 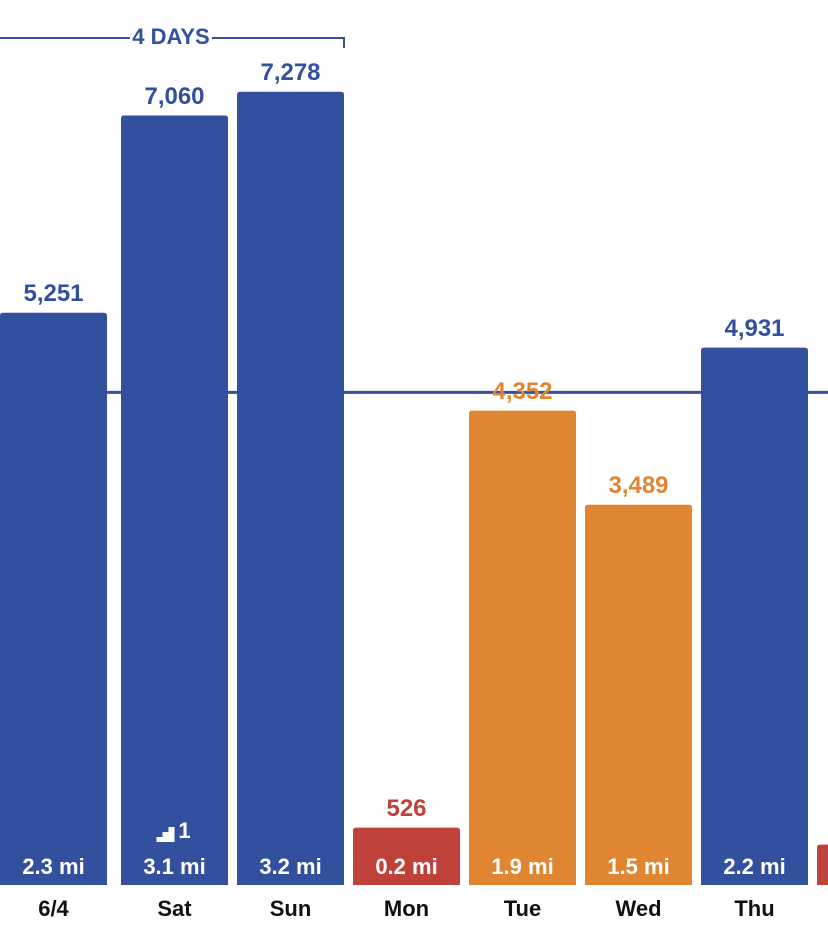 What do you see at coordinates (754, 328) in the screenshot?
I see `value-label: 4,931` at bounding box center [754, 328].